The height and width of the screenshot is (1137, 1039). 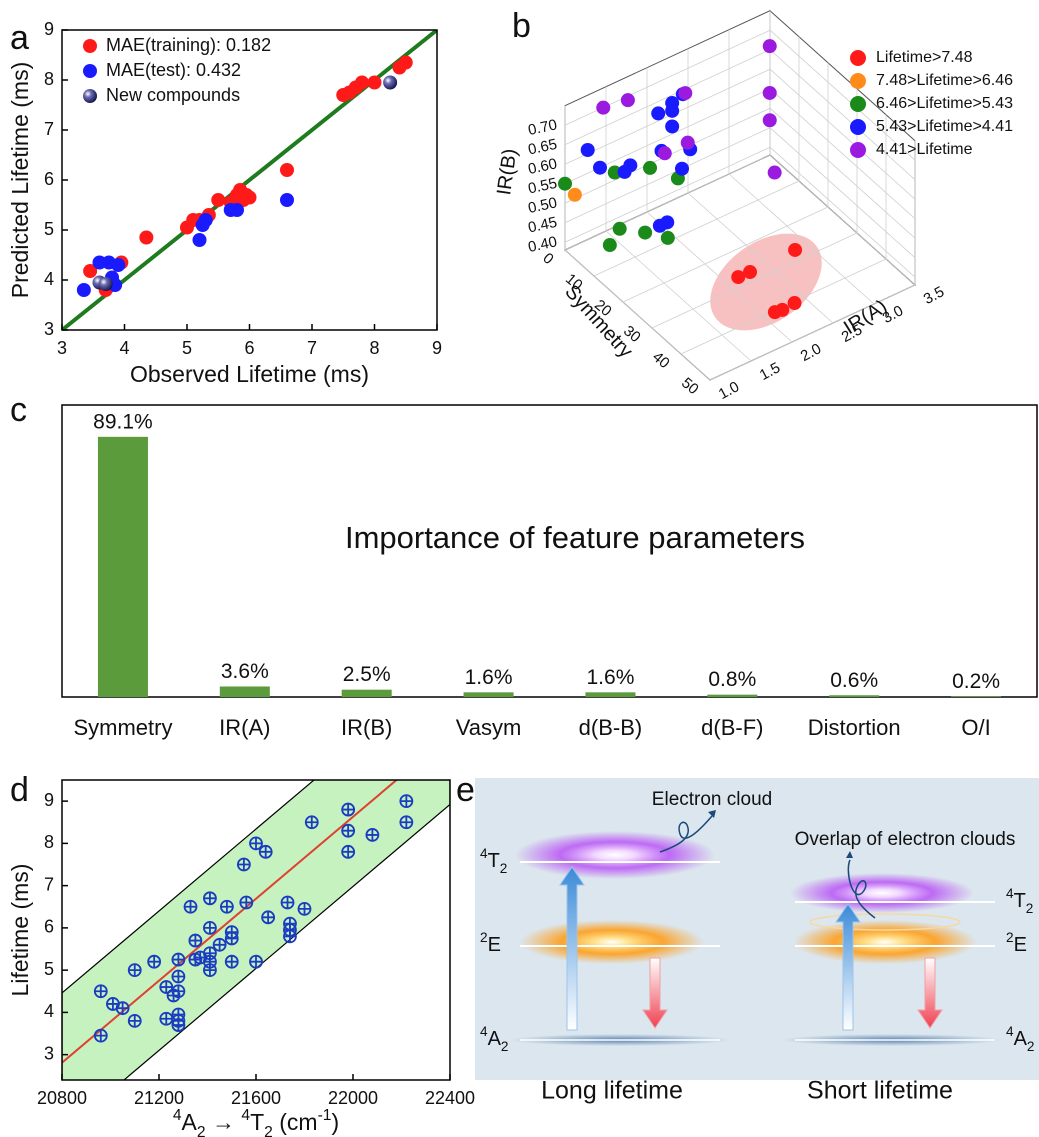 What do you see at coordinates (944, 103) in the screenshot?
I see `legend-label: 6.46>Lifetime>5.43` at bounding box center [944, 103].